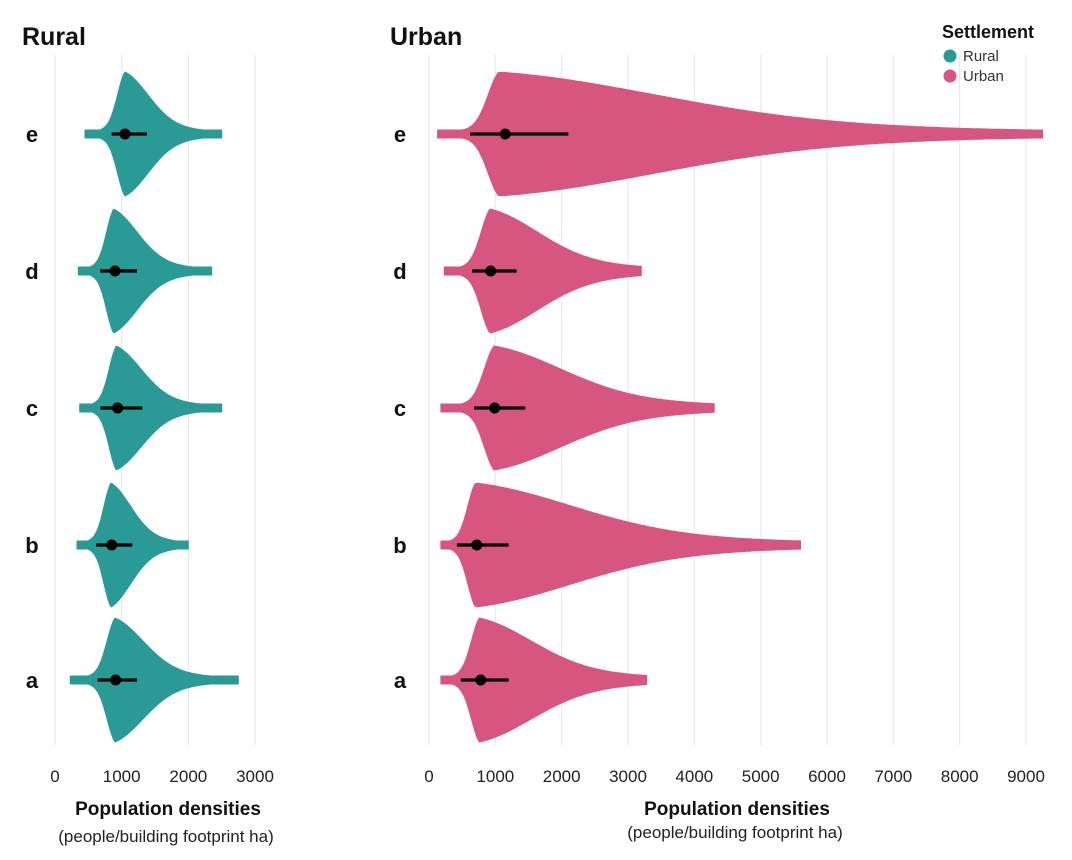 This screenshot has width=1072, height=860. I want to click on legend-title: Settlement, so click(988, 32).